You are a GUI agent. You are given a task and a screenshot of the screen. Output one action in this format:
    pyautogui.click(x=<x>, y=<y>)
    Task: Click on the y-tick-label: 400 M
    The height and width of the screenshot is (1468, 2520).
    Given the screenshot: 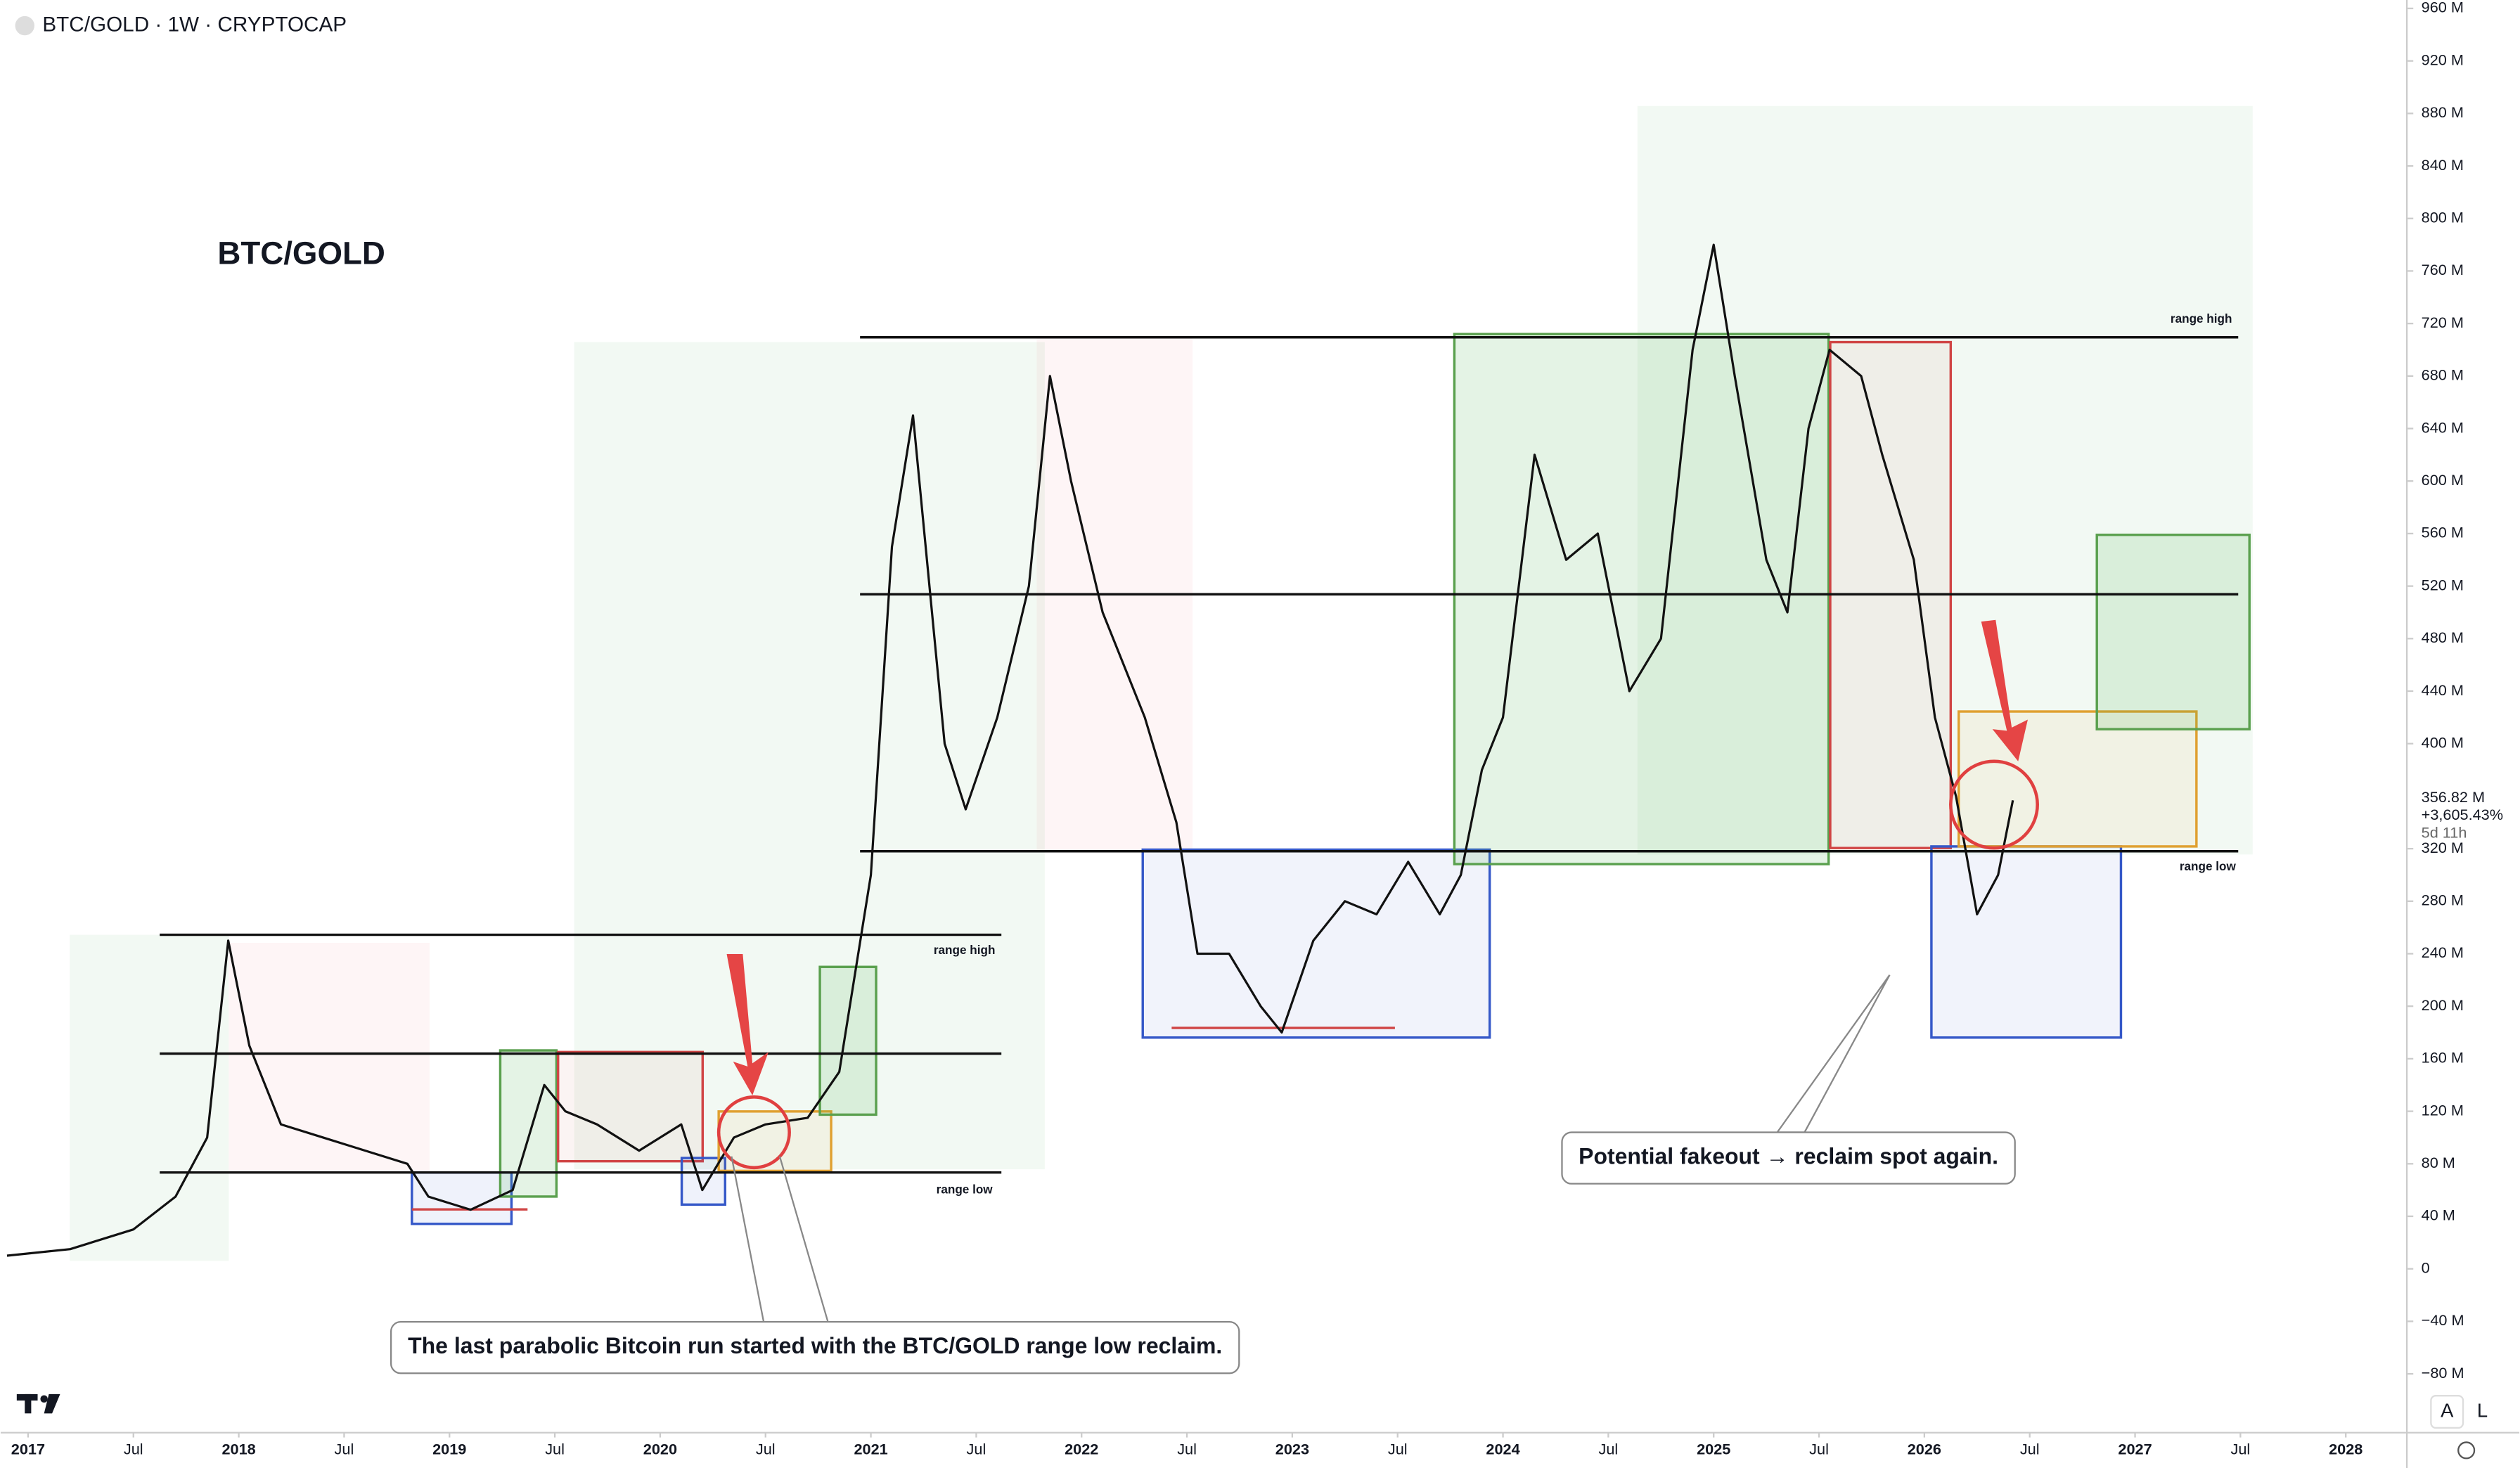 What is the action you would take?
    pyautogui.click(x=2443, y=742)
    